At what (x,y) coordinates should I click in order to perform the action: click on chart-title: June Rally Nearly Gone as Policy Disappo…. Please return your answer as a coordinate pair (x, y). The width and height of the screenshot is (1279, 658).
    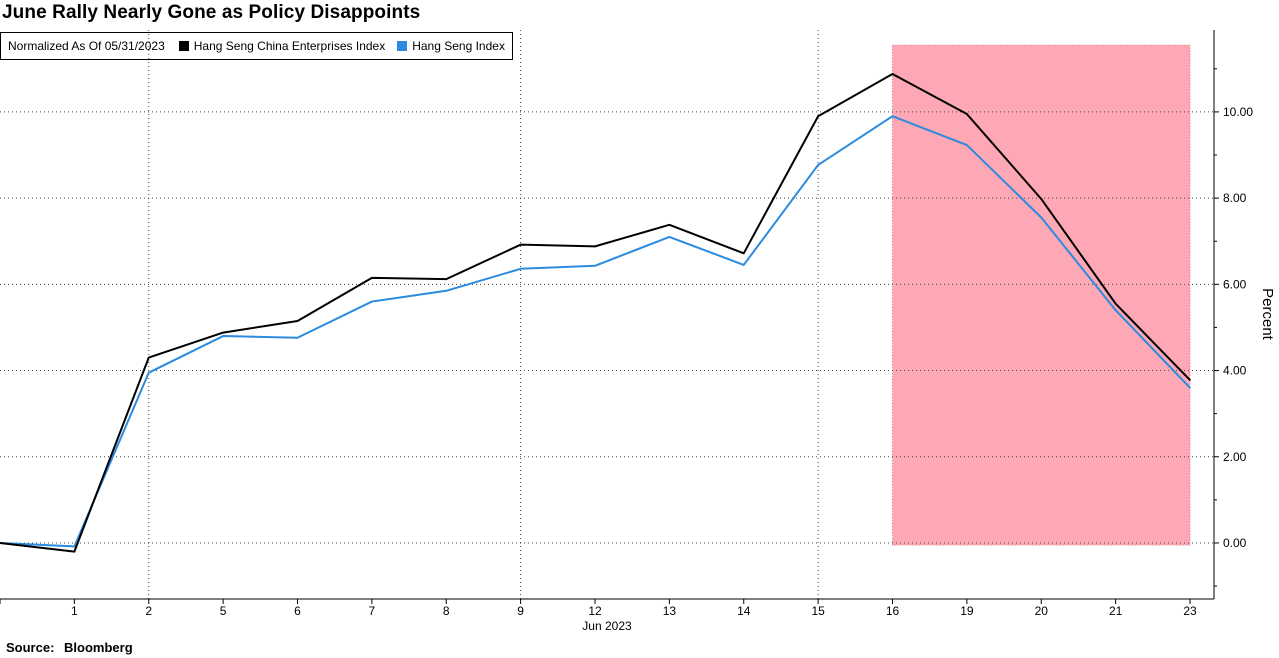
    Looking at the image, I should click on (211, 12).